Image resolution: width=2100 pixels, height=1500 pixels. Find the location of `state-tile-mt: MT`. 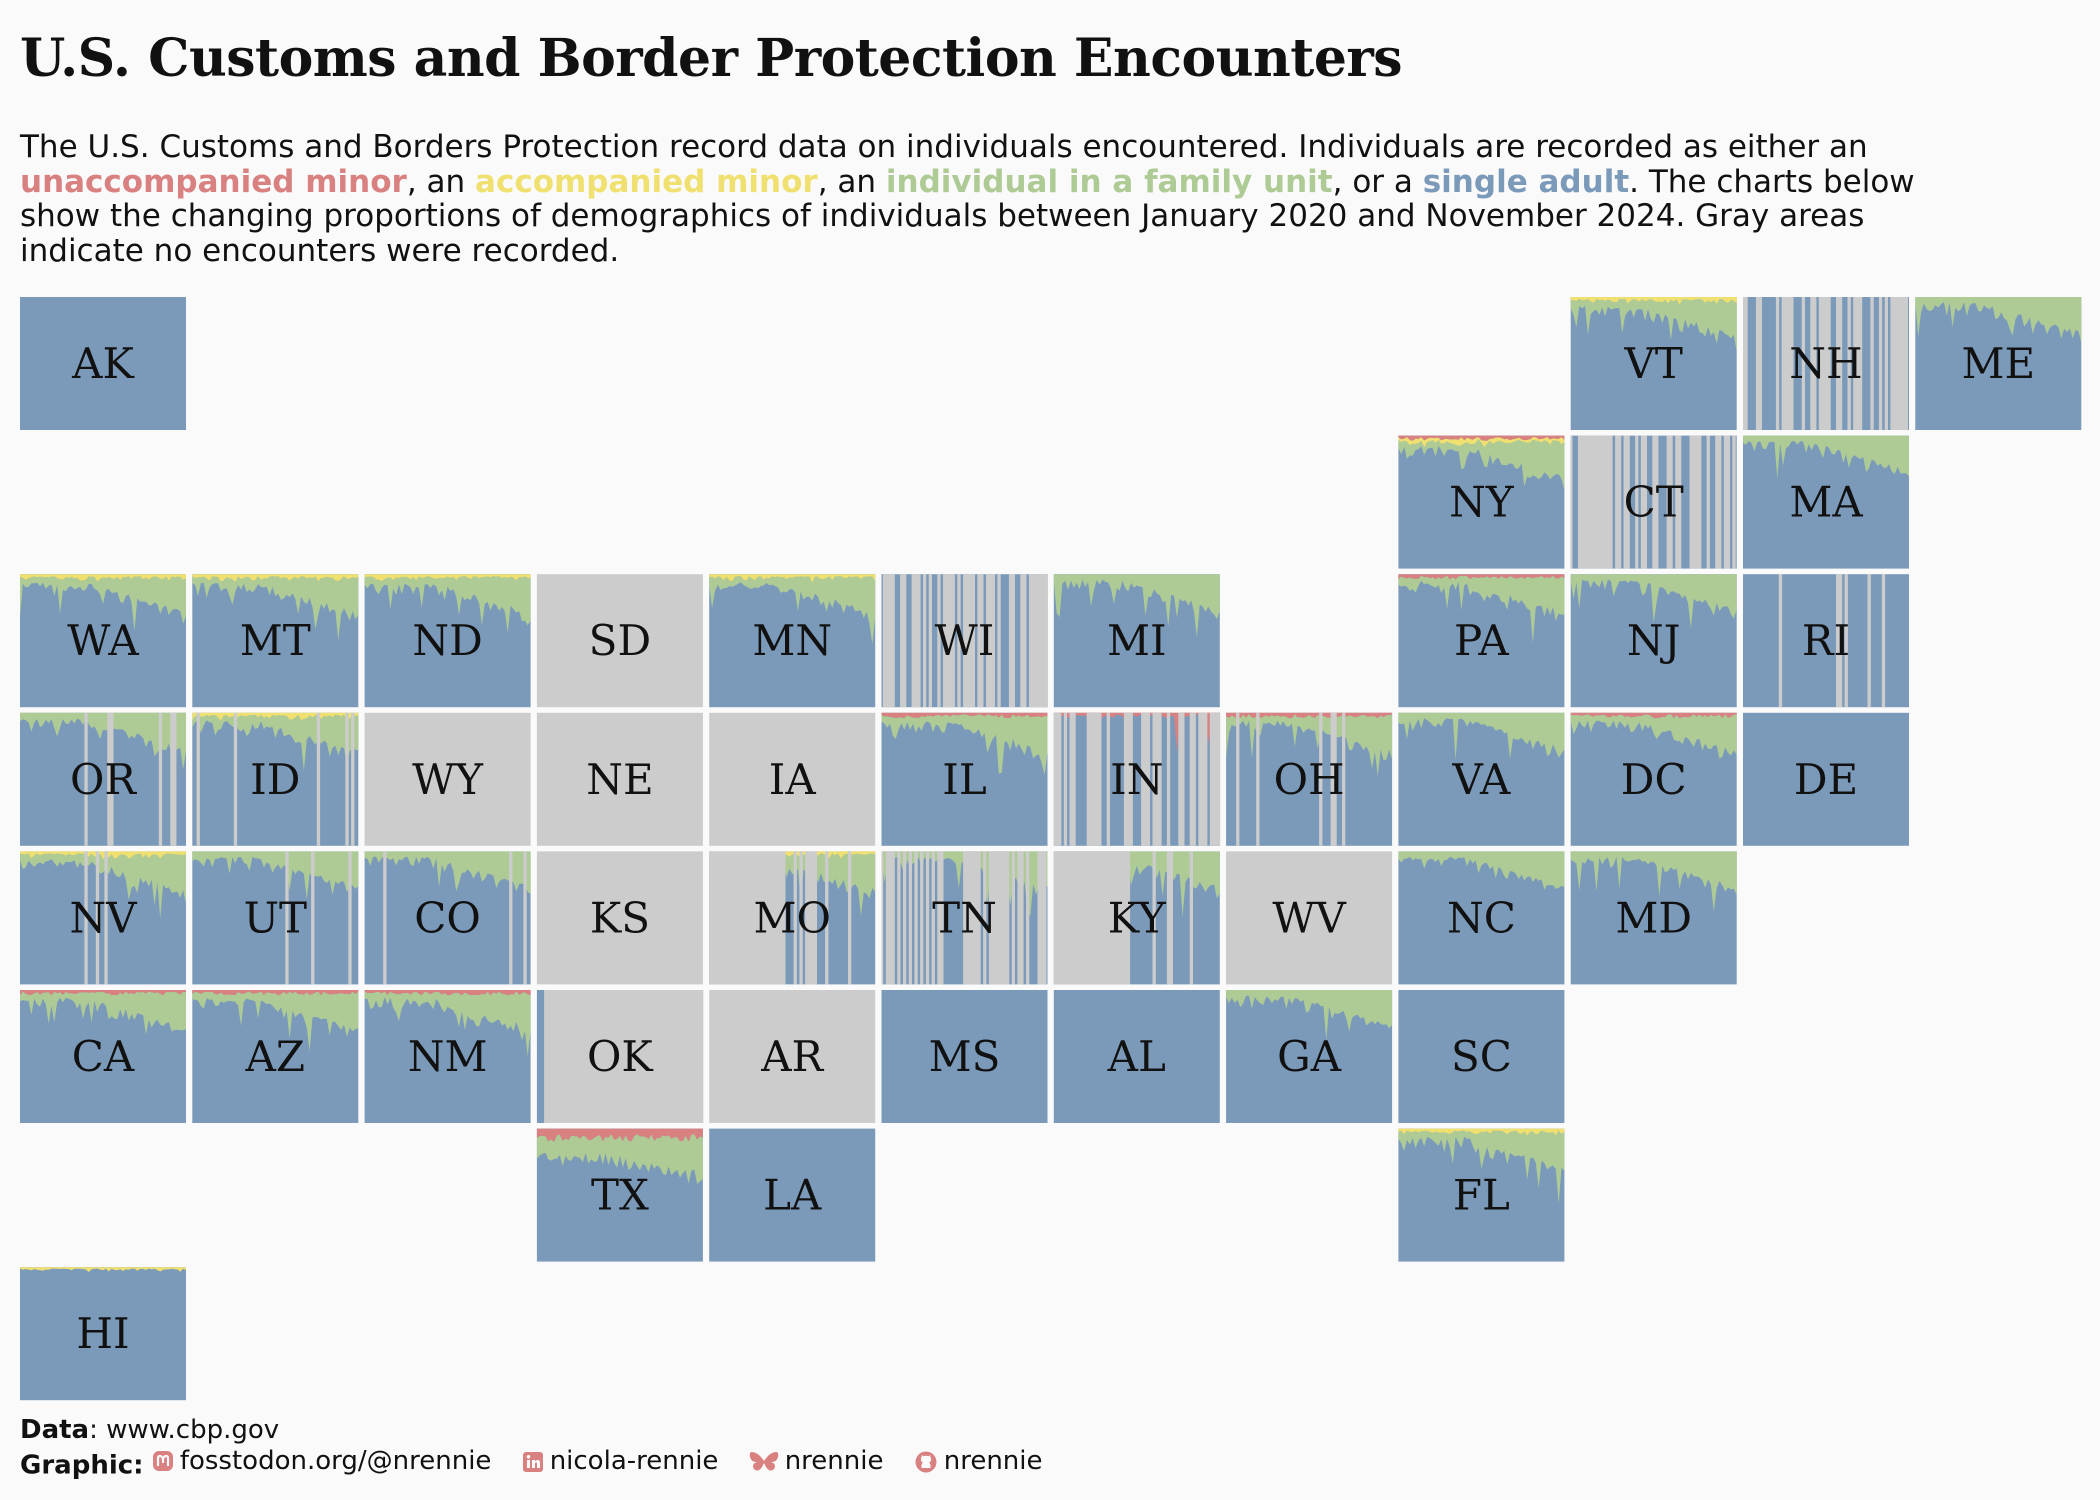

state-tile-mt: MT is located at coordinates (275, 641).